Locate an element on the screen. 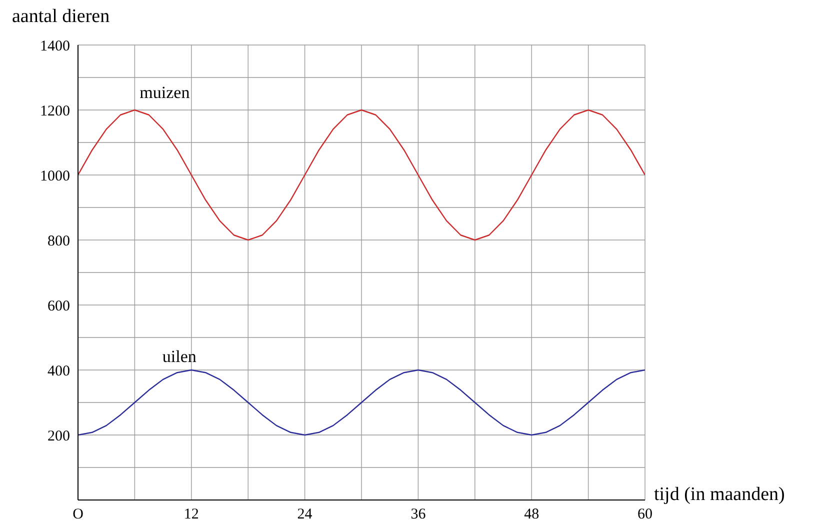 Image resolution: width=825 pixels, height=526 pixels. x-tick-label: 36 is located at coordinates (418, 514).